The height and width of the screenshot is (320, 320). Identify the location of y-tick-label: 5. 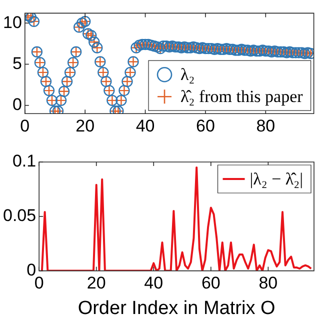
(17, 63).